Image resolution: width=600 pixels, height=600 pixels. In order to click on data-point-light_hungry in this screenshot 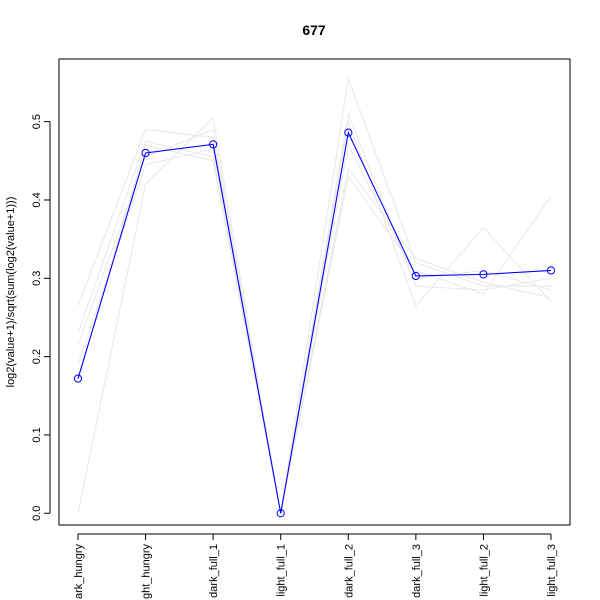, I will do `click(145, 153)`.